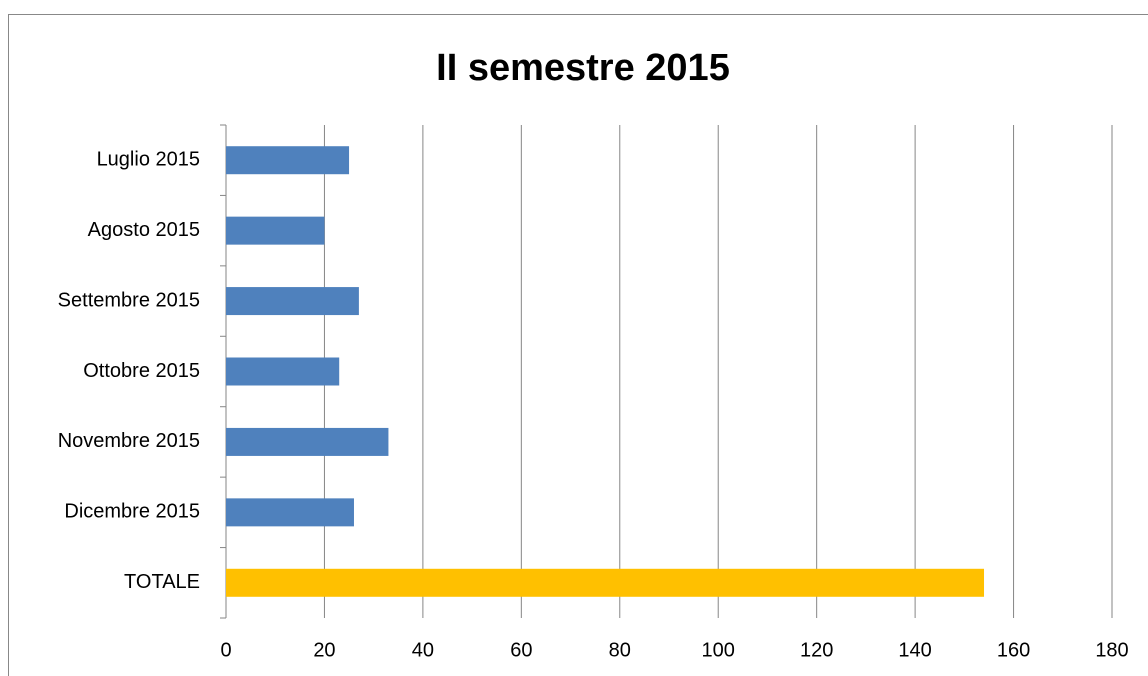  What do you see at coordinates (324, 650) in the screenshot?
I see `x-tick-label: 20` at bounding box center [324, 650].